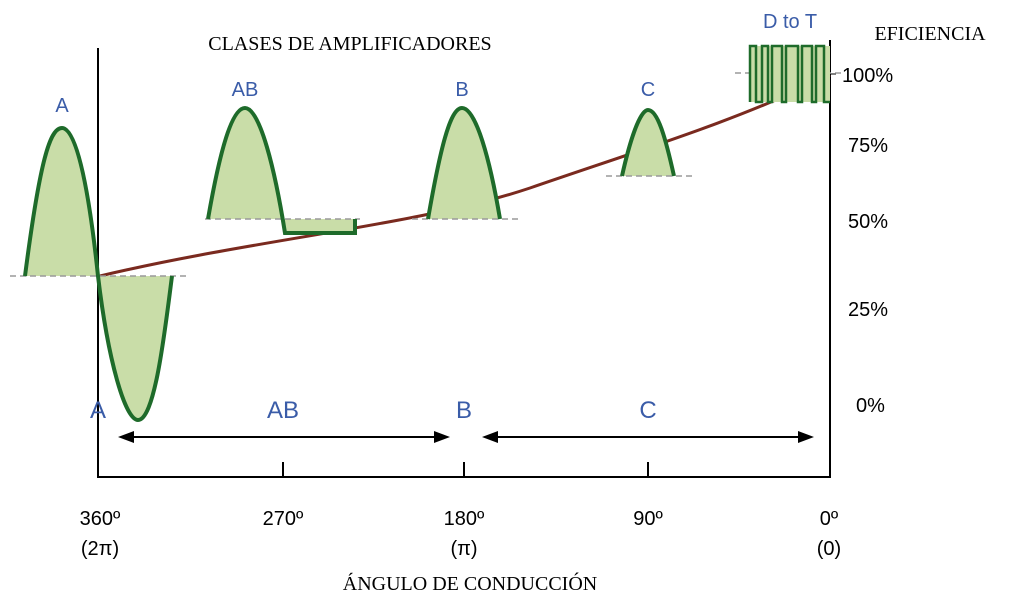  Describe the element at coordinates (465, 162) in the screenshot. I see `class-b-waveform` at that location.